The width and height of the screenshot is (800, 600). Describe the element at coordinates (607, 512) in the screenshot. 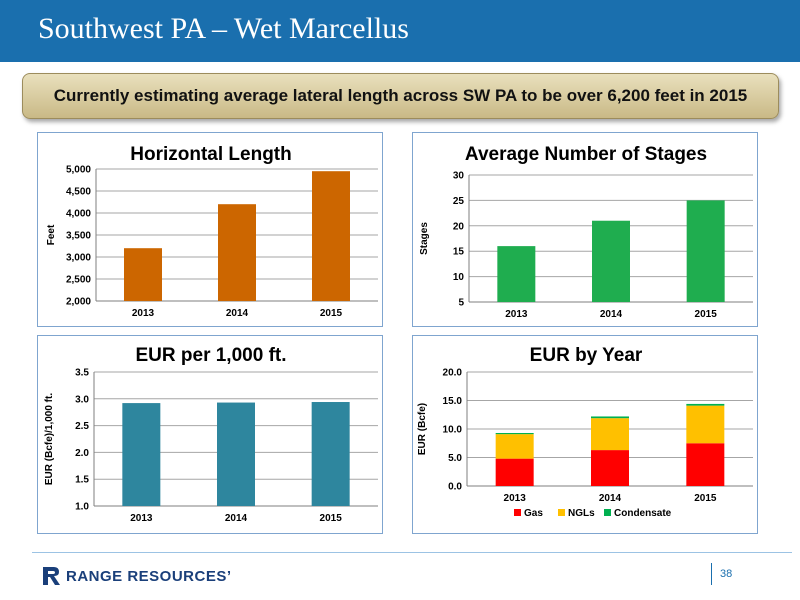

I see `legend-swatch-condensate` at that location.